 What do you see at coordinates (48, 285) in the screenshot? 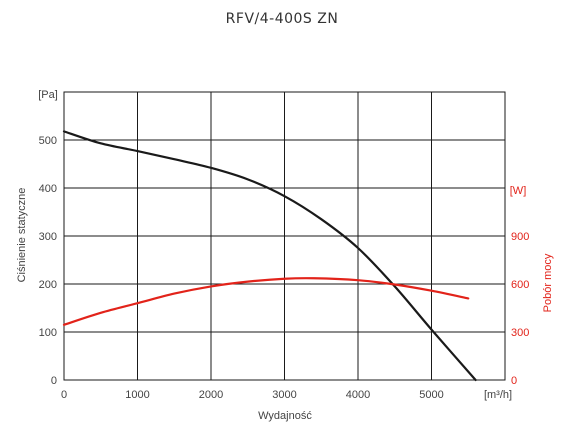
I see `y-tick-label: 200` at bounding box center [48, 285].